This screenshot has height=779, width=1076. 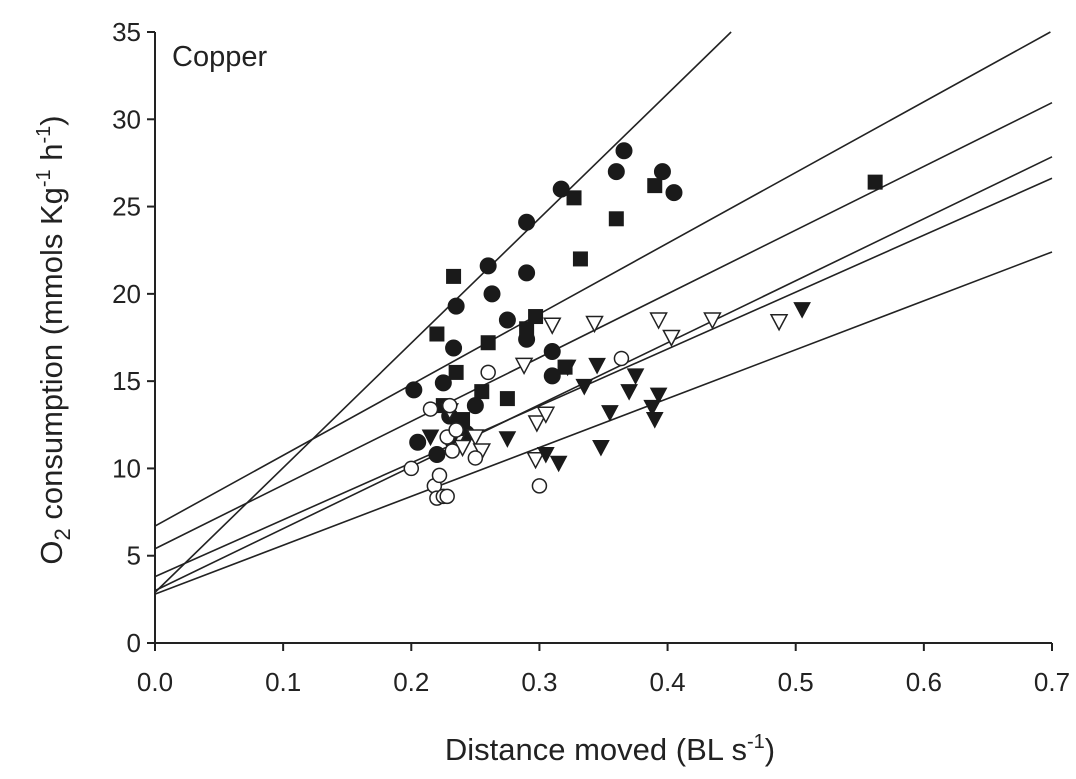 I want to click on x-tick-label: 0.0, so click(x=155, y=682).